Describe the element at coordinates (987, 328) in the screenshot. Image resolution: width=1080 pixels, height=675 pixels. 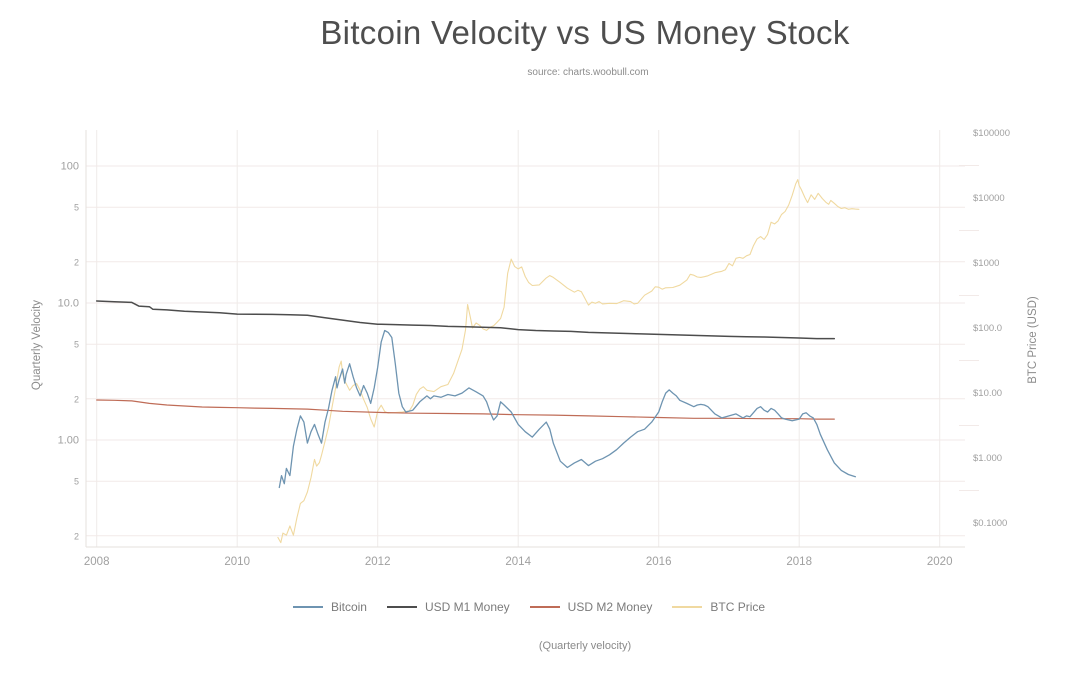
I see `right-axis-tick-label: $100.0` at that location.